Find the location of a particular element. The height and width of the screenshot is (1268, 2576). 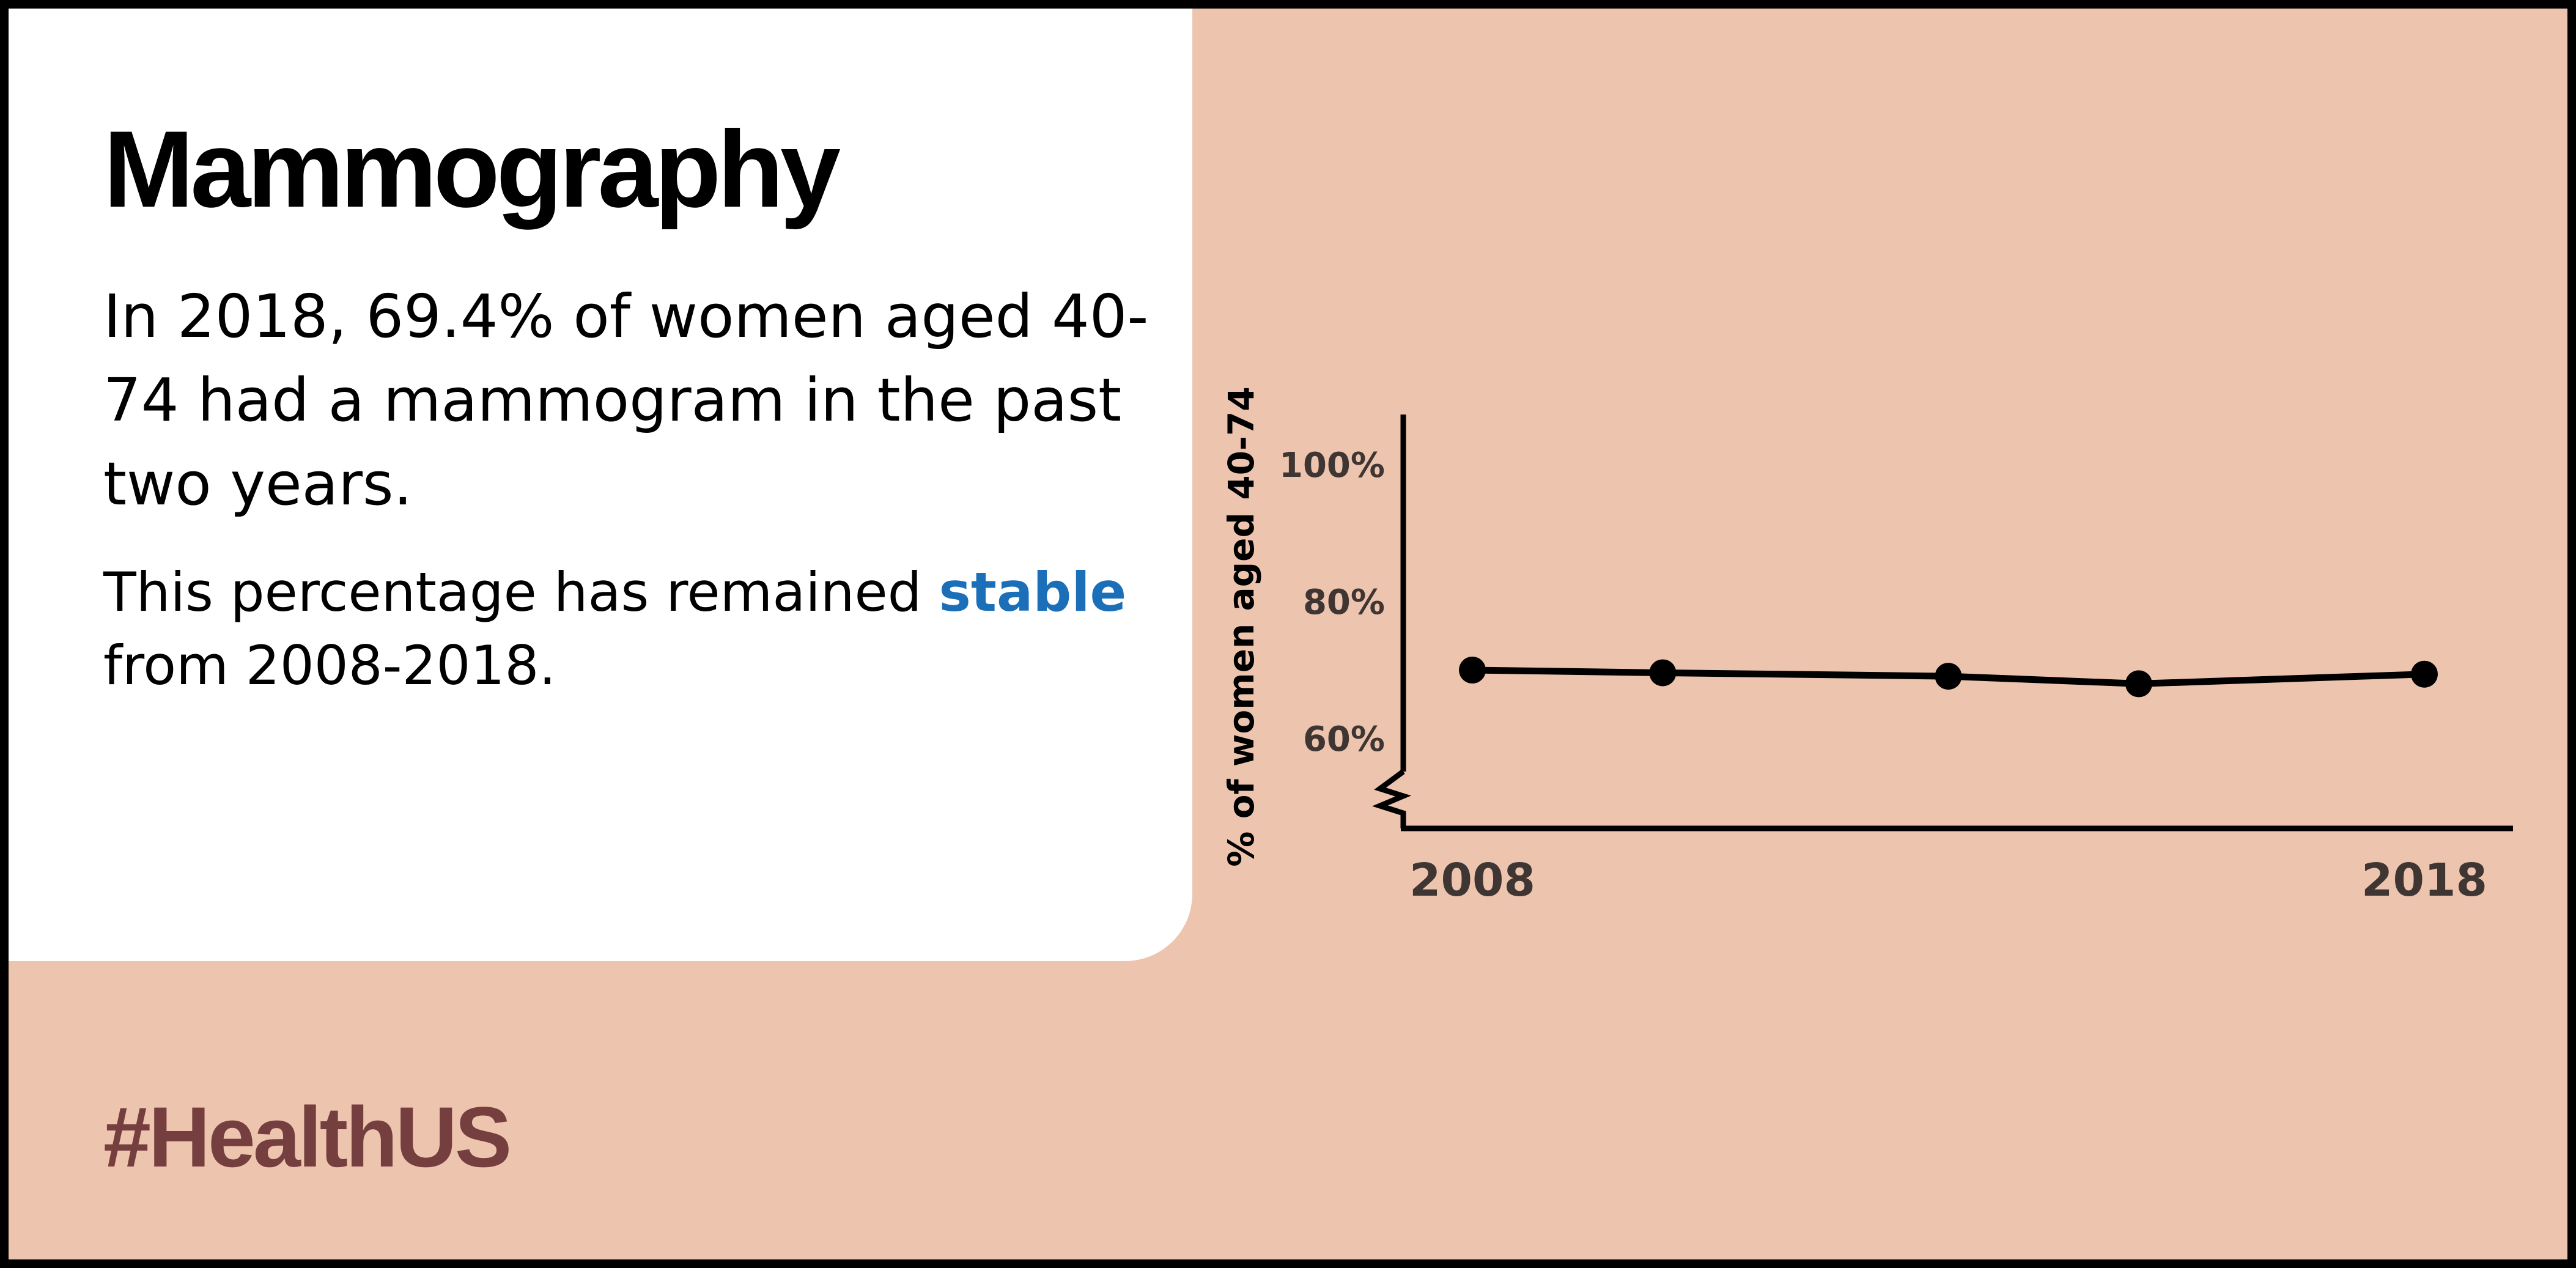

trend-highlight: stable is located at coordinates (1033, 592).